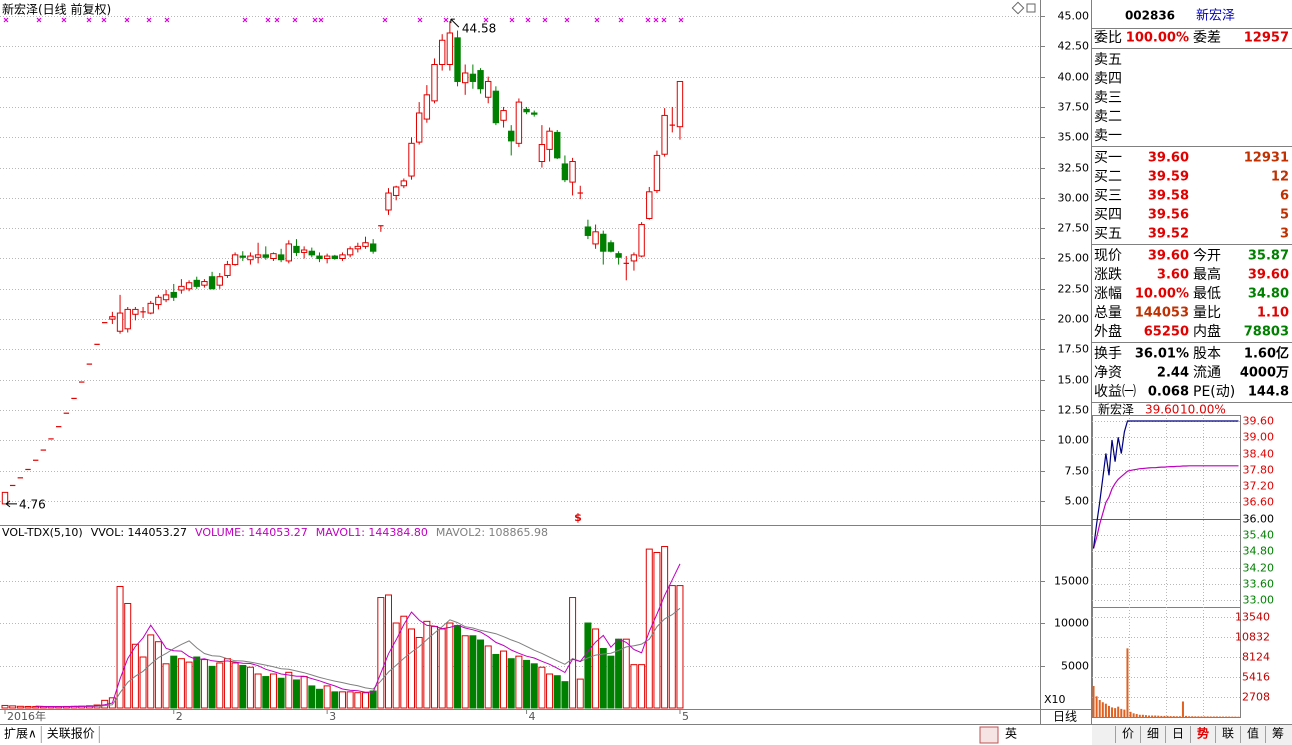 The image size is (1292, 745). I want to click on high-label: 44.58, so click(479, 29).